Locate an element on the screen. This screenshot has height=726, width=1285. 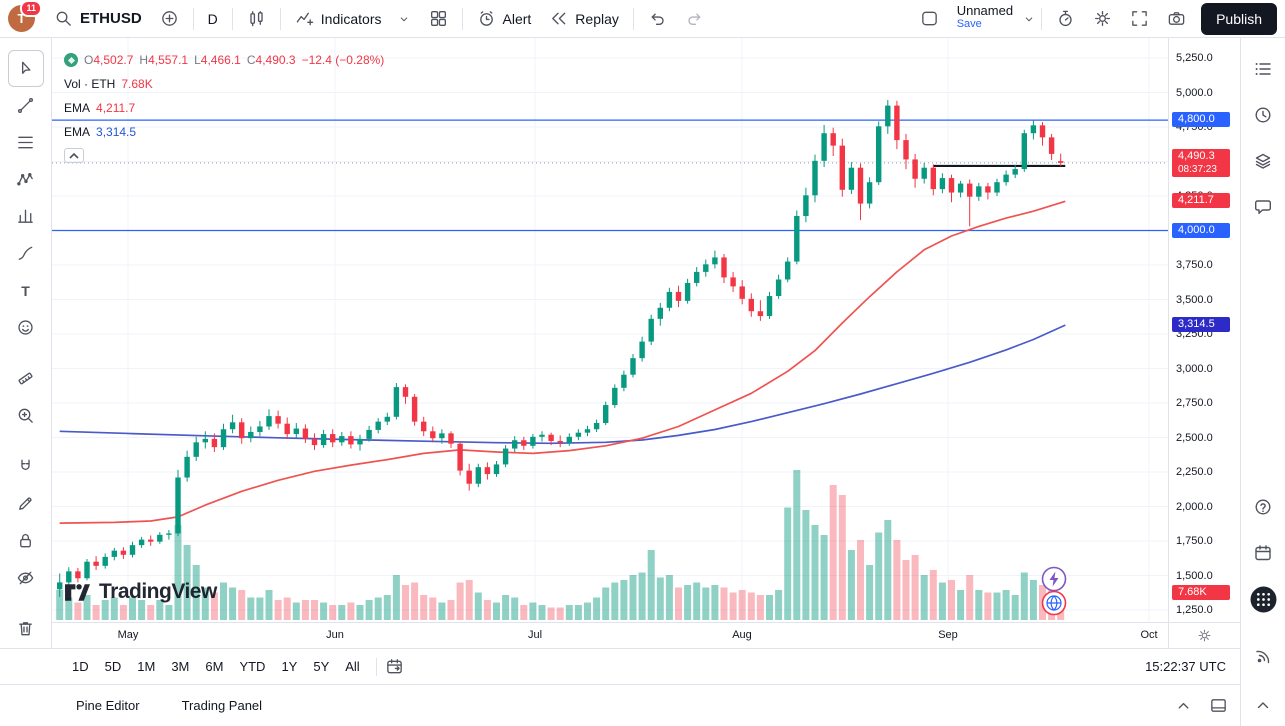
replay-button: Replay is located at coordinates (584, 19).